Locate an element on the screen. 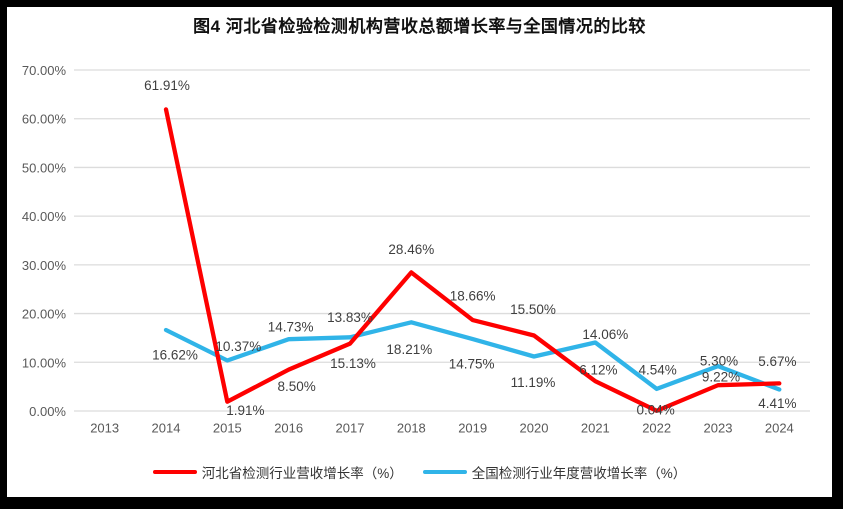 The width and height of the screenshot is (843, 509). legend-item-national: 全国检测行业年度营收增长率（%） is located at coordinates (554, 472).